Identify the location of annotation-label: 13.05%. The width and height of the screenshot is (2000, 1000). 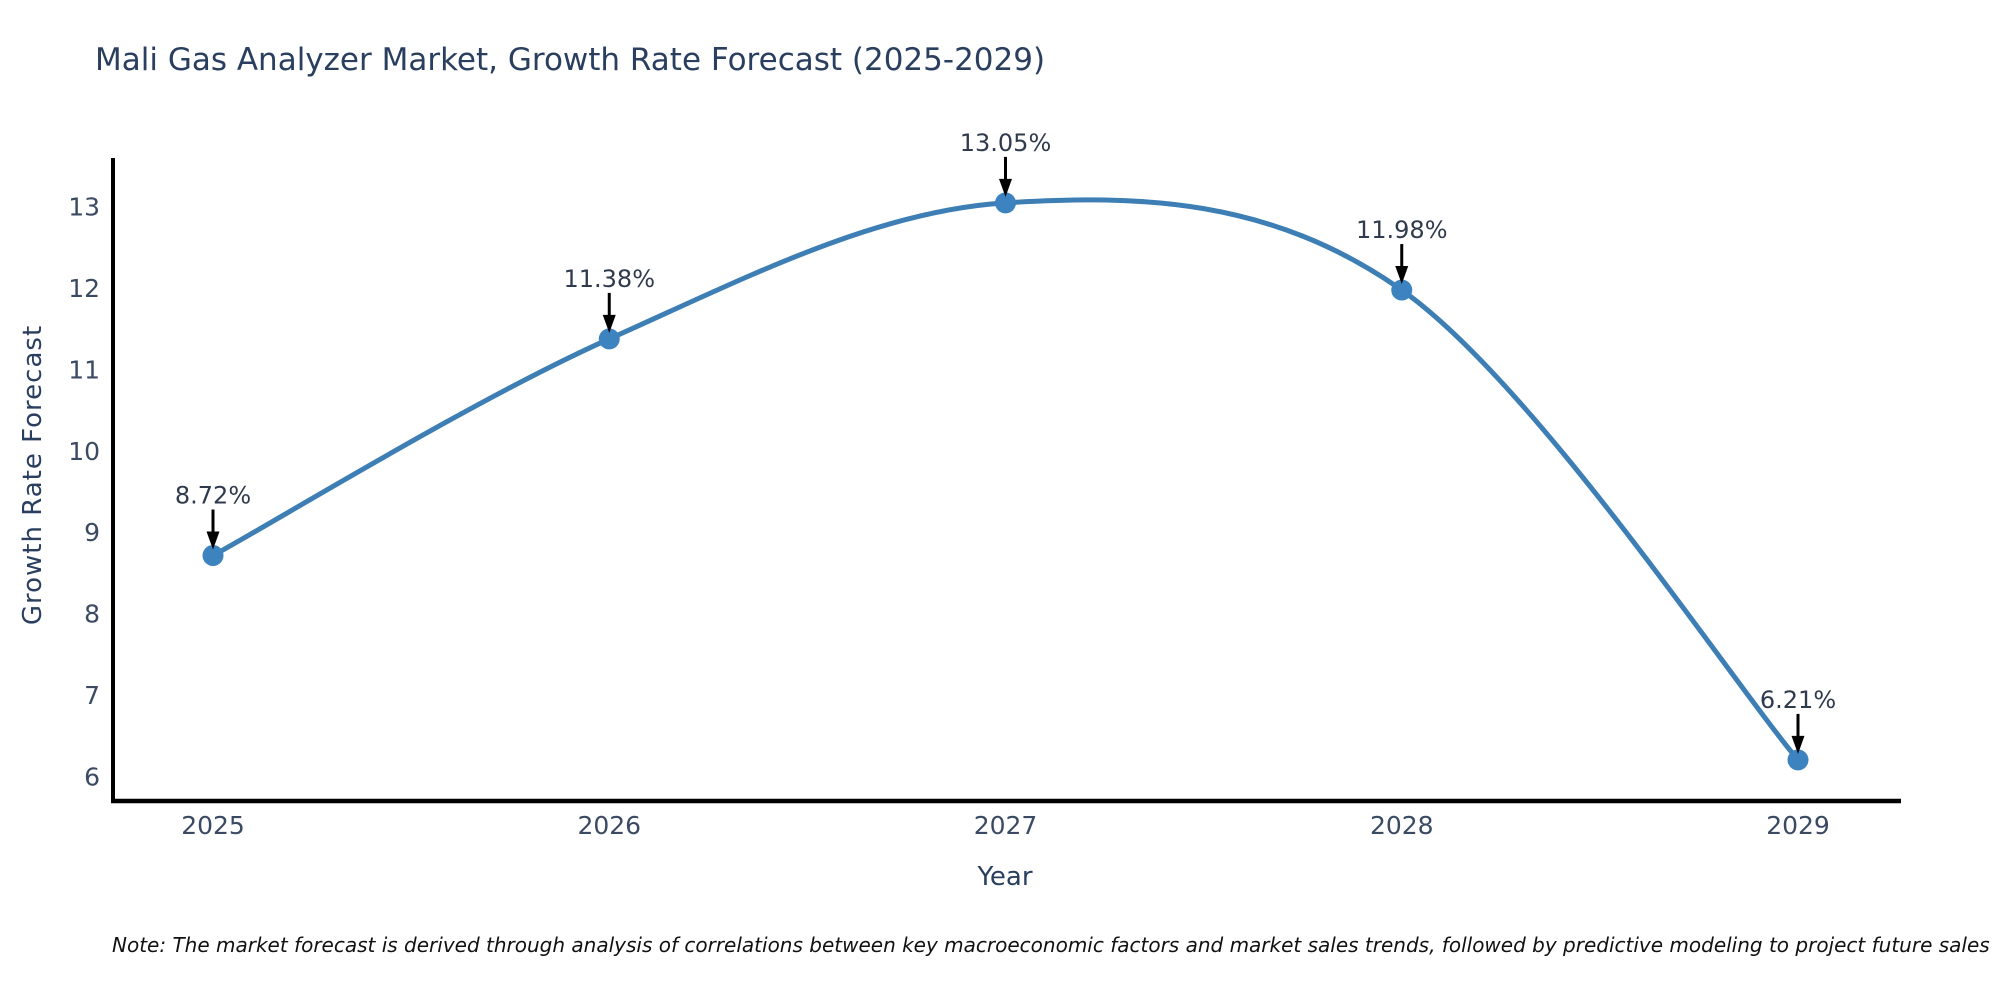
(1006, 143).